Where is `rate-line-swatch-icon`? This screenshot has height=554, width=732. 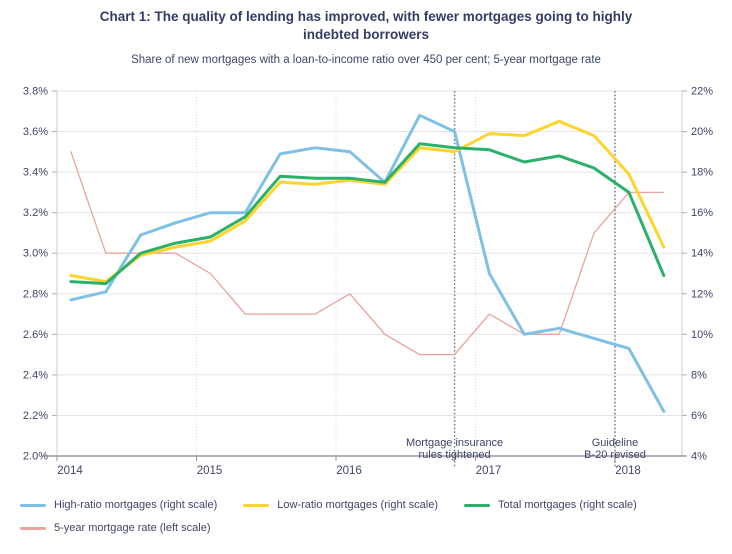 rate-line-swatch-icon is located at coordinates (33, 528).